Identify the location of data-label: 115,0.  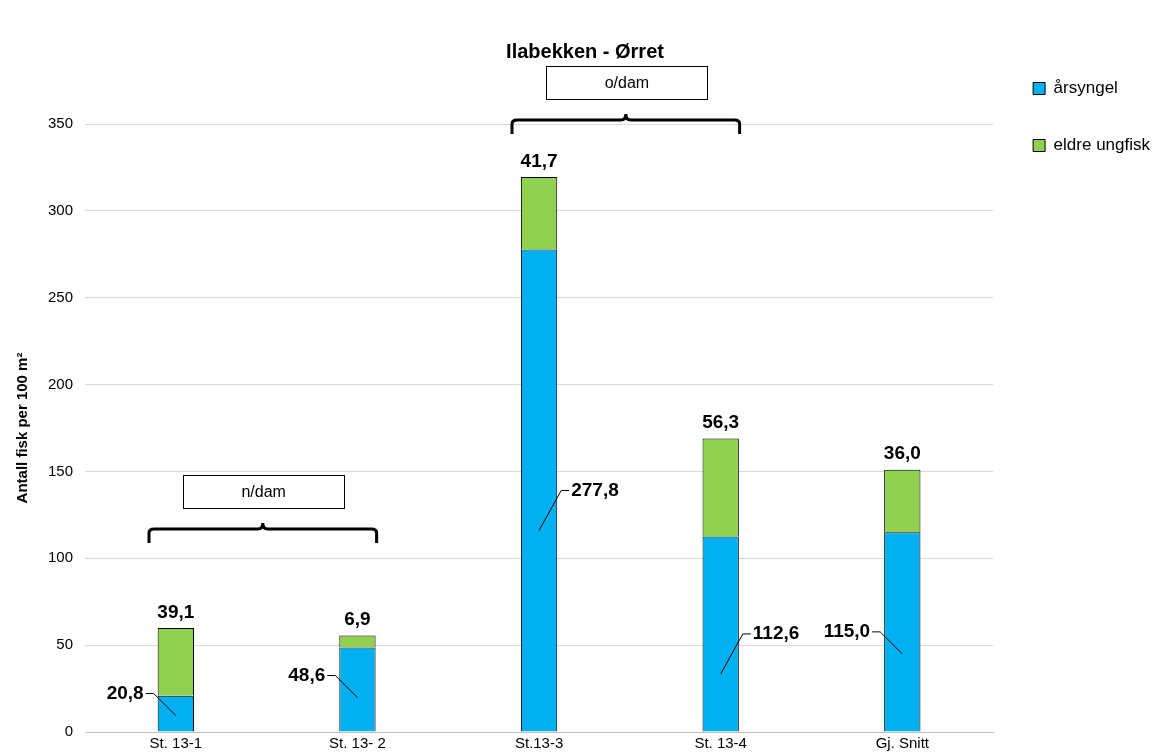
(847, 631).